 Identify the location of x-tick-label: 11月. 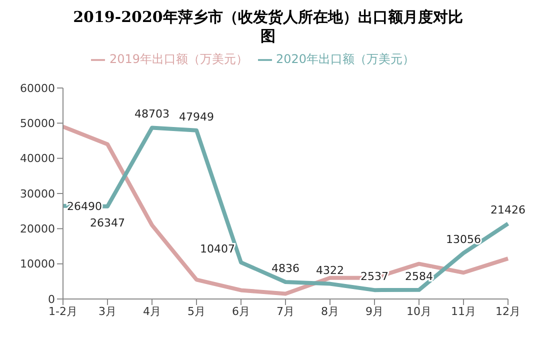
(463, 311).